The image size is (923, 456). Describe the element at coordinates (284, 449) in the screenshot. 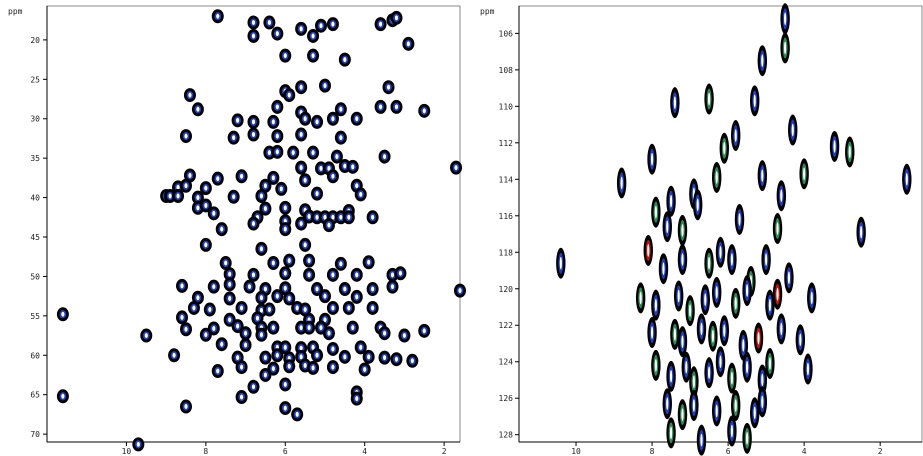

I see `left-x-ticks: 10 8 6 4 2` at that location.